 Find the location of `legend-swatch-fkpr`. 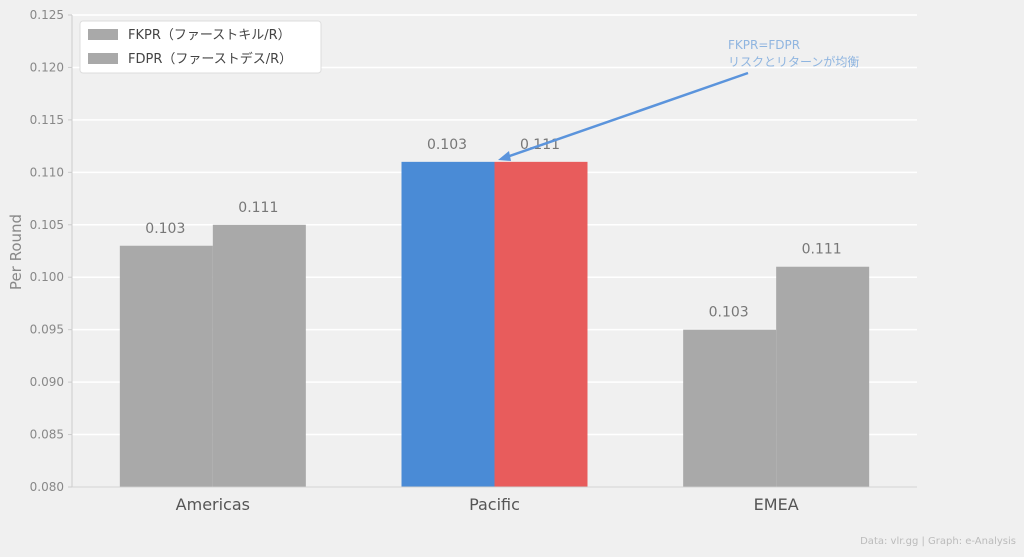

legend-swatch-fkpr is located at coordinates (103, 34).